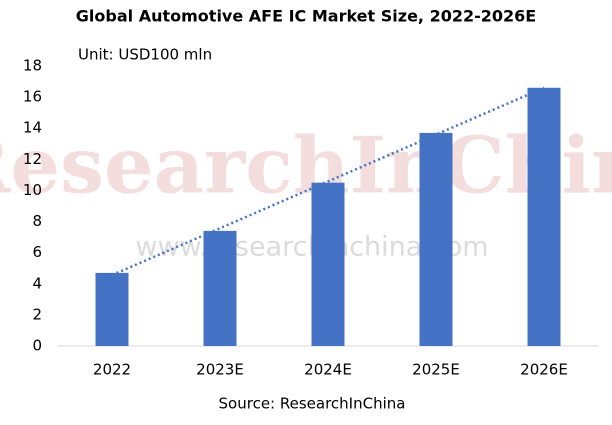 Image resolution: width=612 pixels, height=425 pixels. What do you see at coordinates (32, 97) in the screenshot?
I see `y-tick-label: 16` at bounding box center [32, 97].